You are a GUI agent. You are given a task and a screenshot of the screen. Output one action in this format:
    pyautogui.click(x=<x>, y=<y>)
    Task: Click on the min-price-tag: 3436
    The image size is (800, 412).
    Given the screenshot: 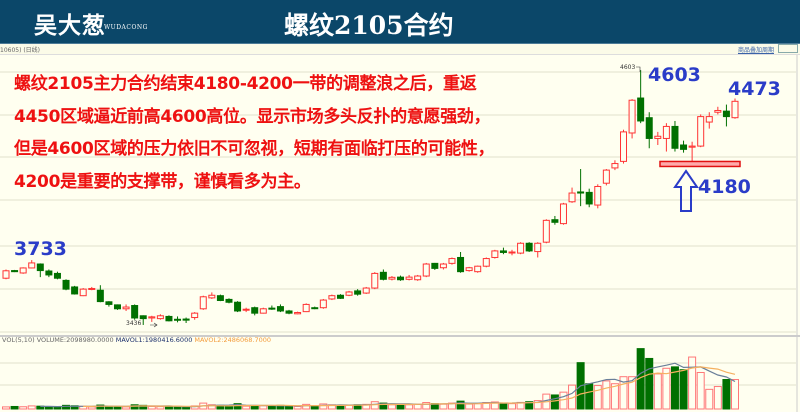 What is the action you would take?
    pyautogui.click(x=134, y=323)
    